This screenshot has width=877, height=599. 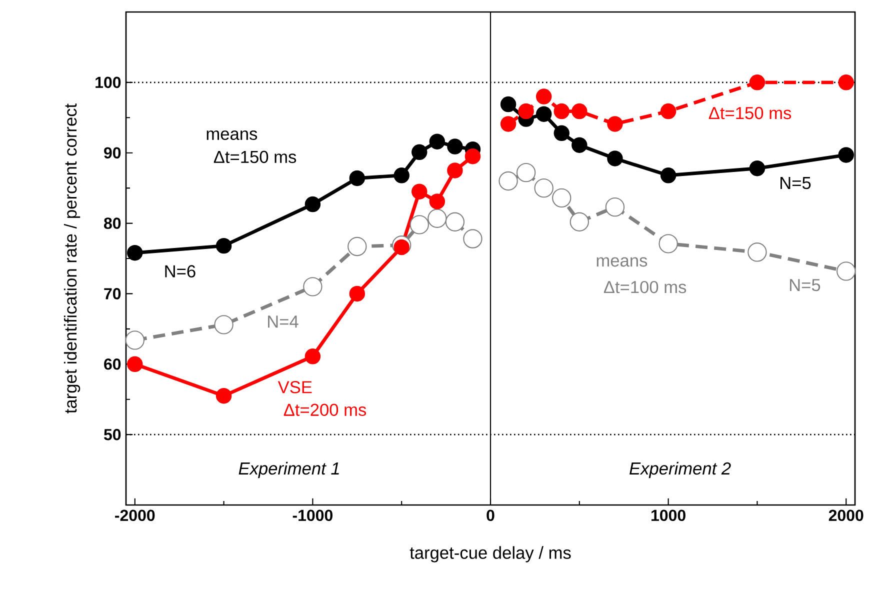 I want to click on x-tick-label: 1000, so click(x=669, y=516).